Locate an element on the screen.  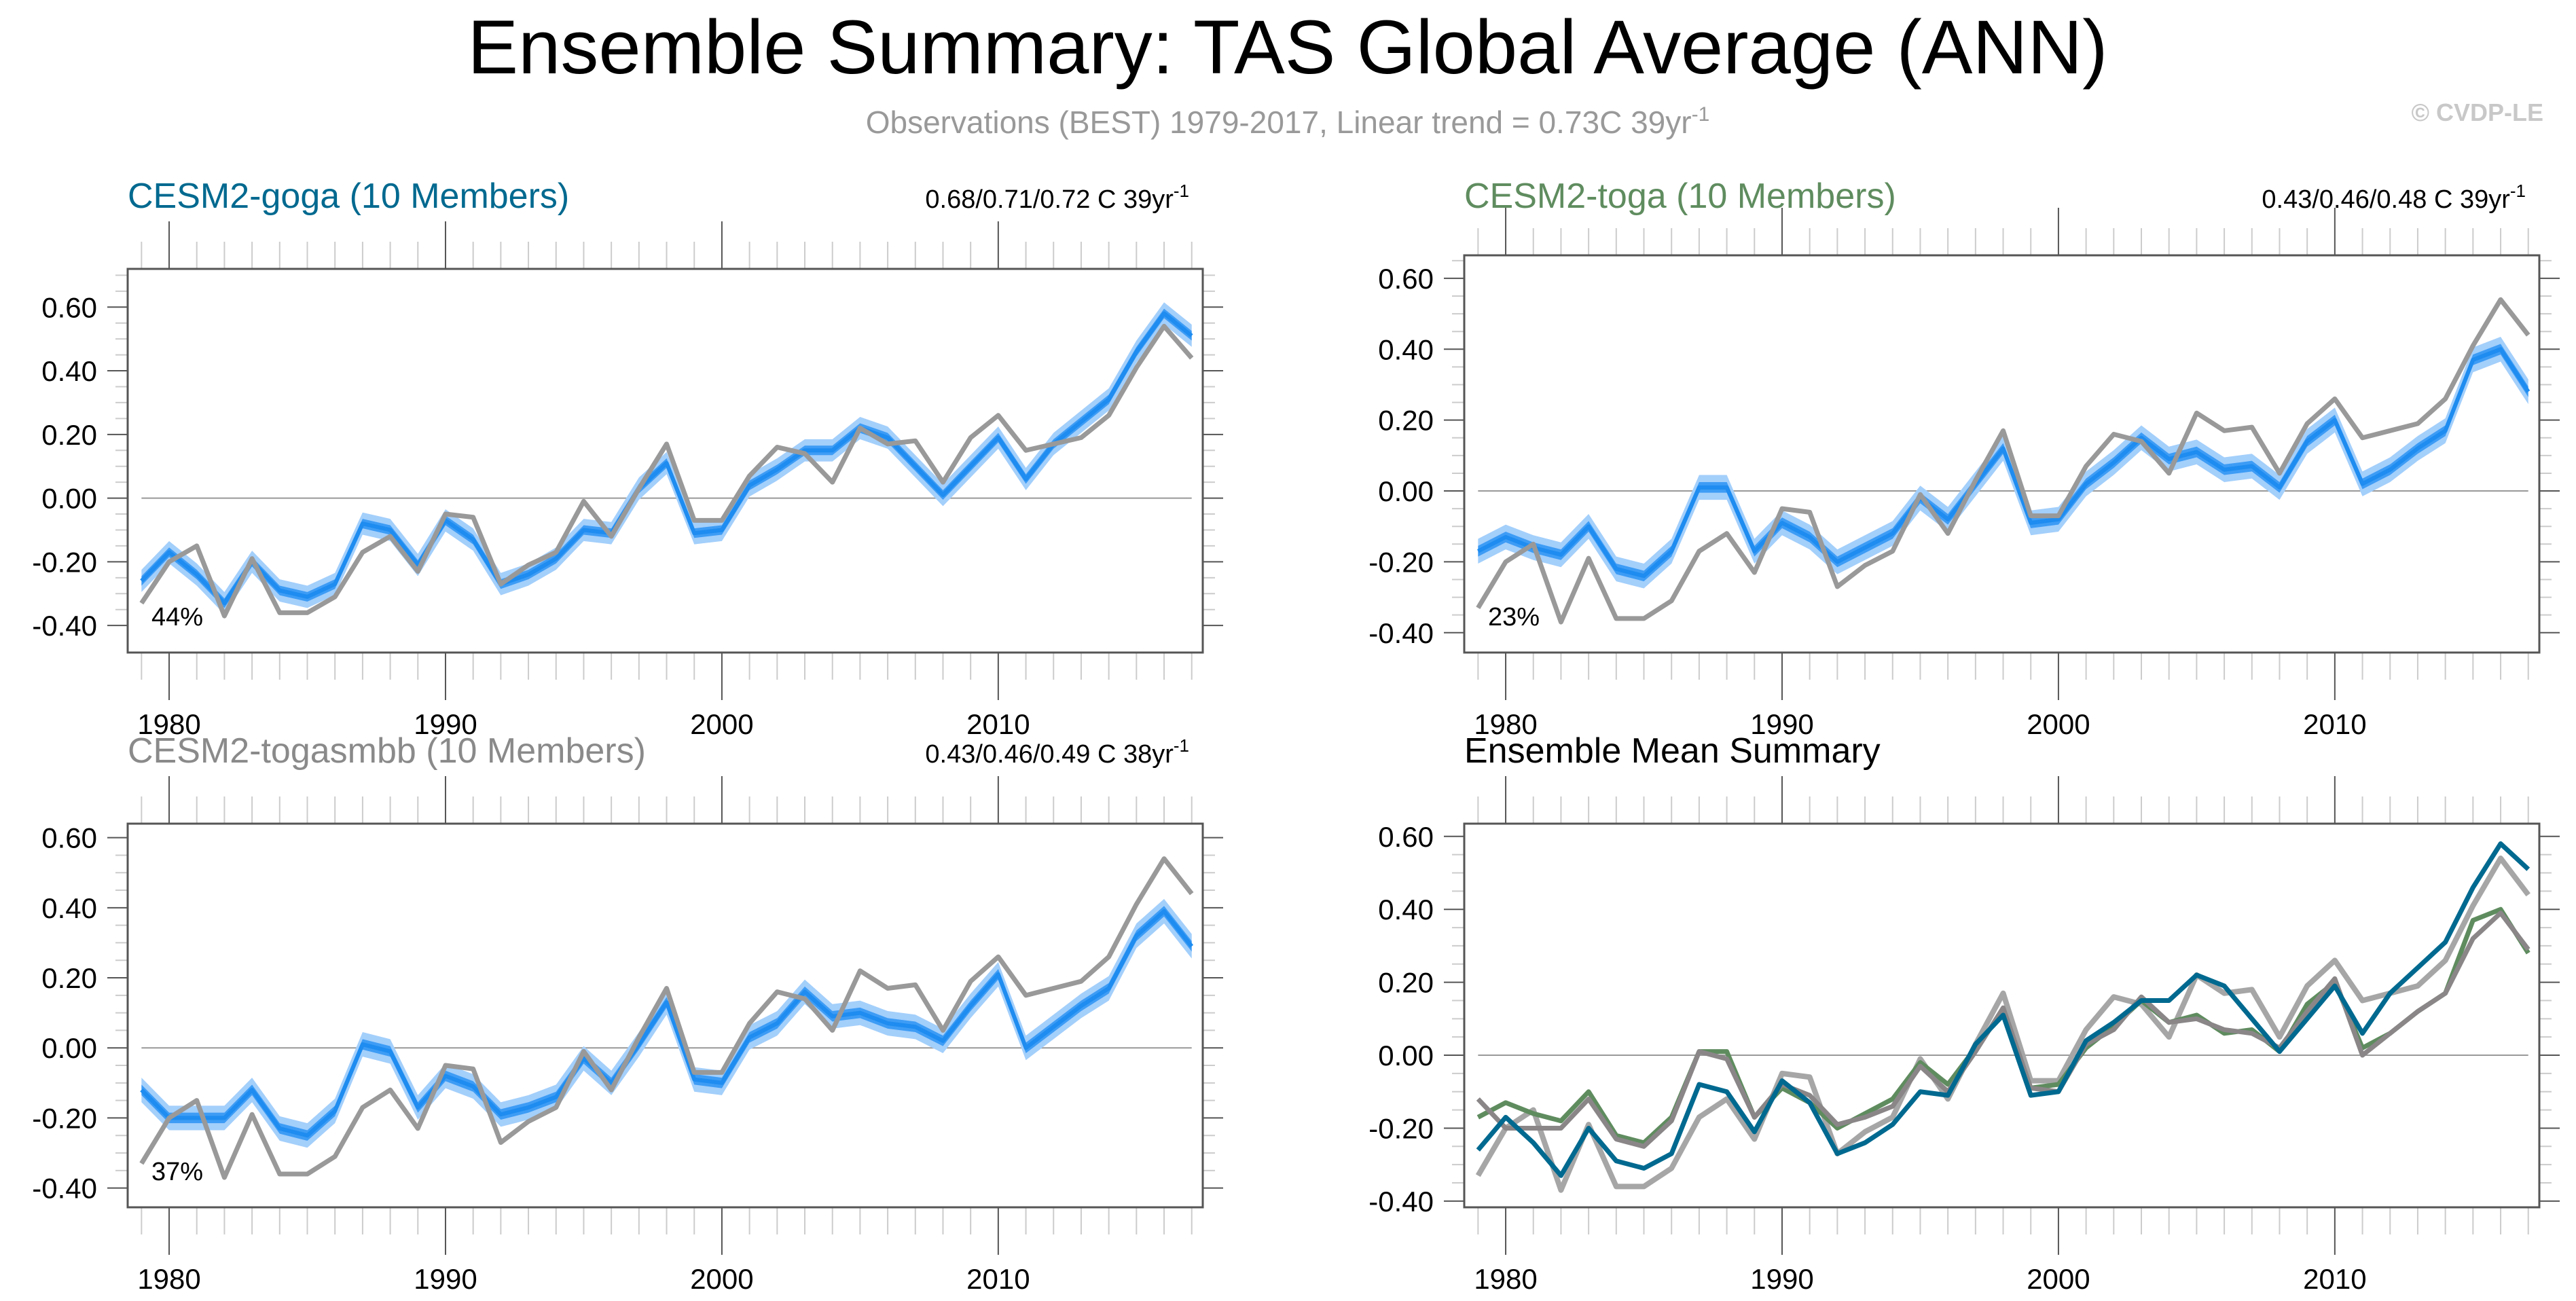
percent-label: 23% is located at coordinates (1514, 617).